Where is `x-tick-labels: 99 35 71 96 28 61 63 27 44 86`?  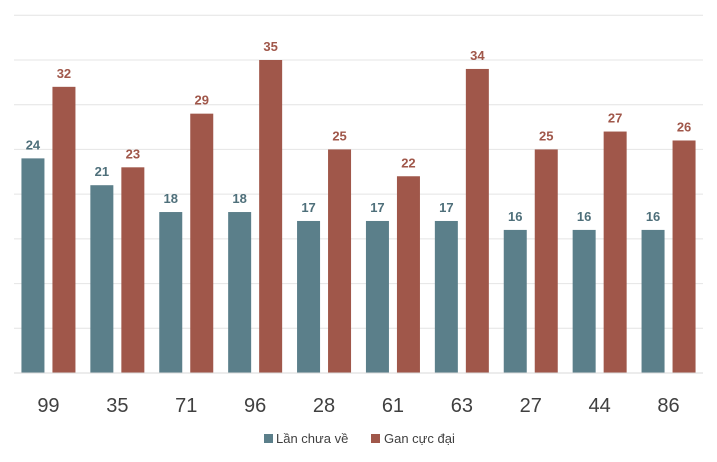
x-tick-labels: 99 35 71 96 28 61 63 27 44 86 is located at coordinates (358, 406).